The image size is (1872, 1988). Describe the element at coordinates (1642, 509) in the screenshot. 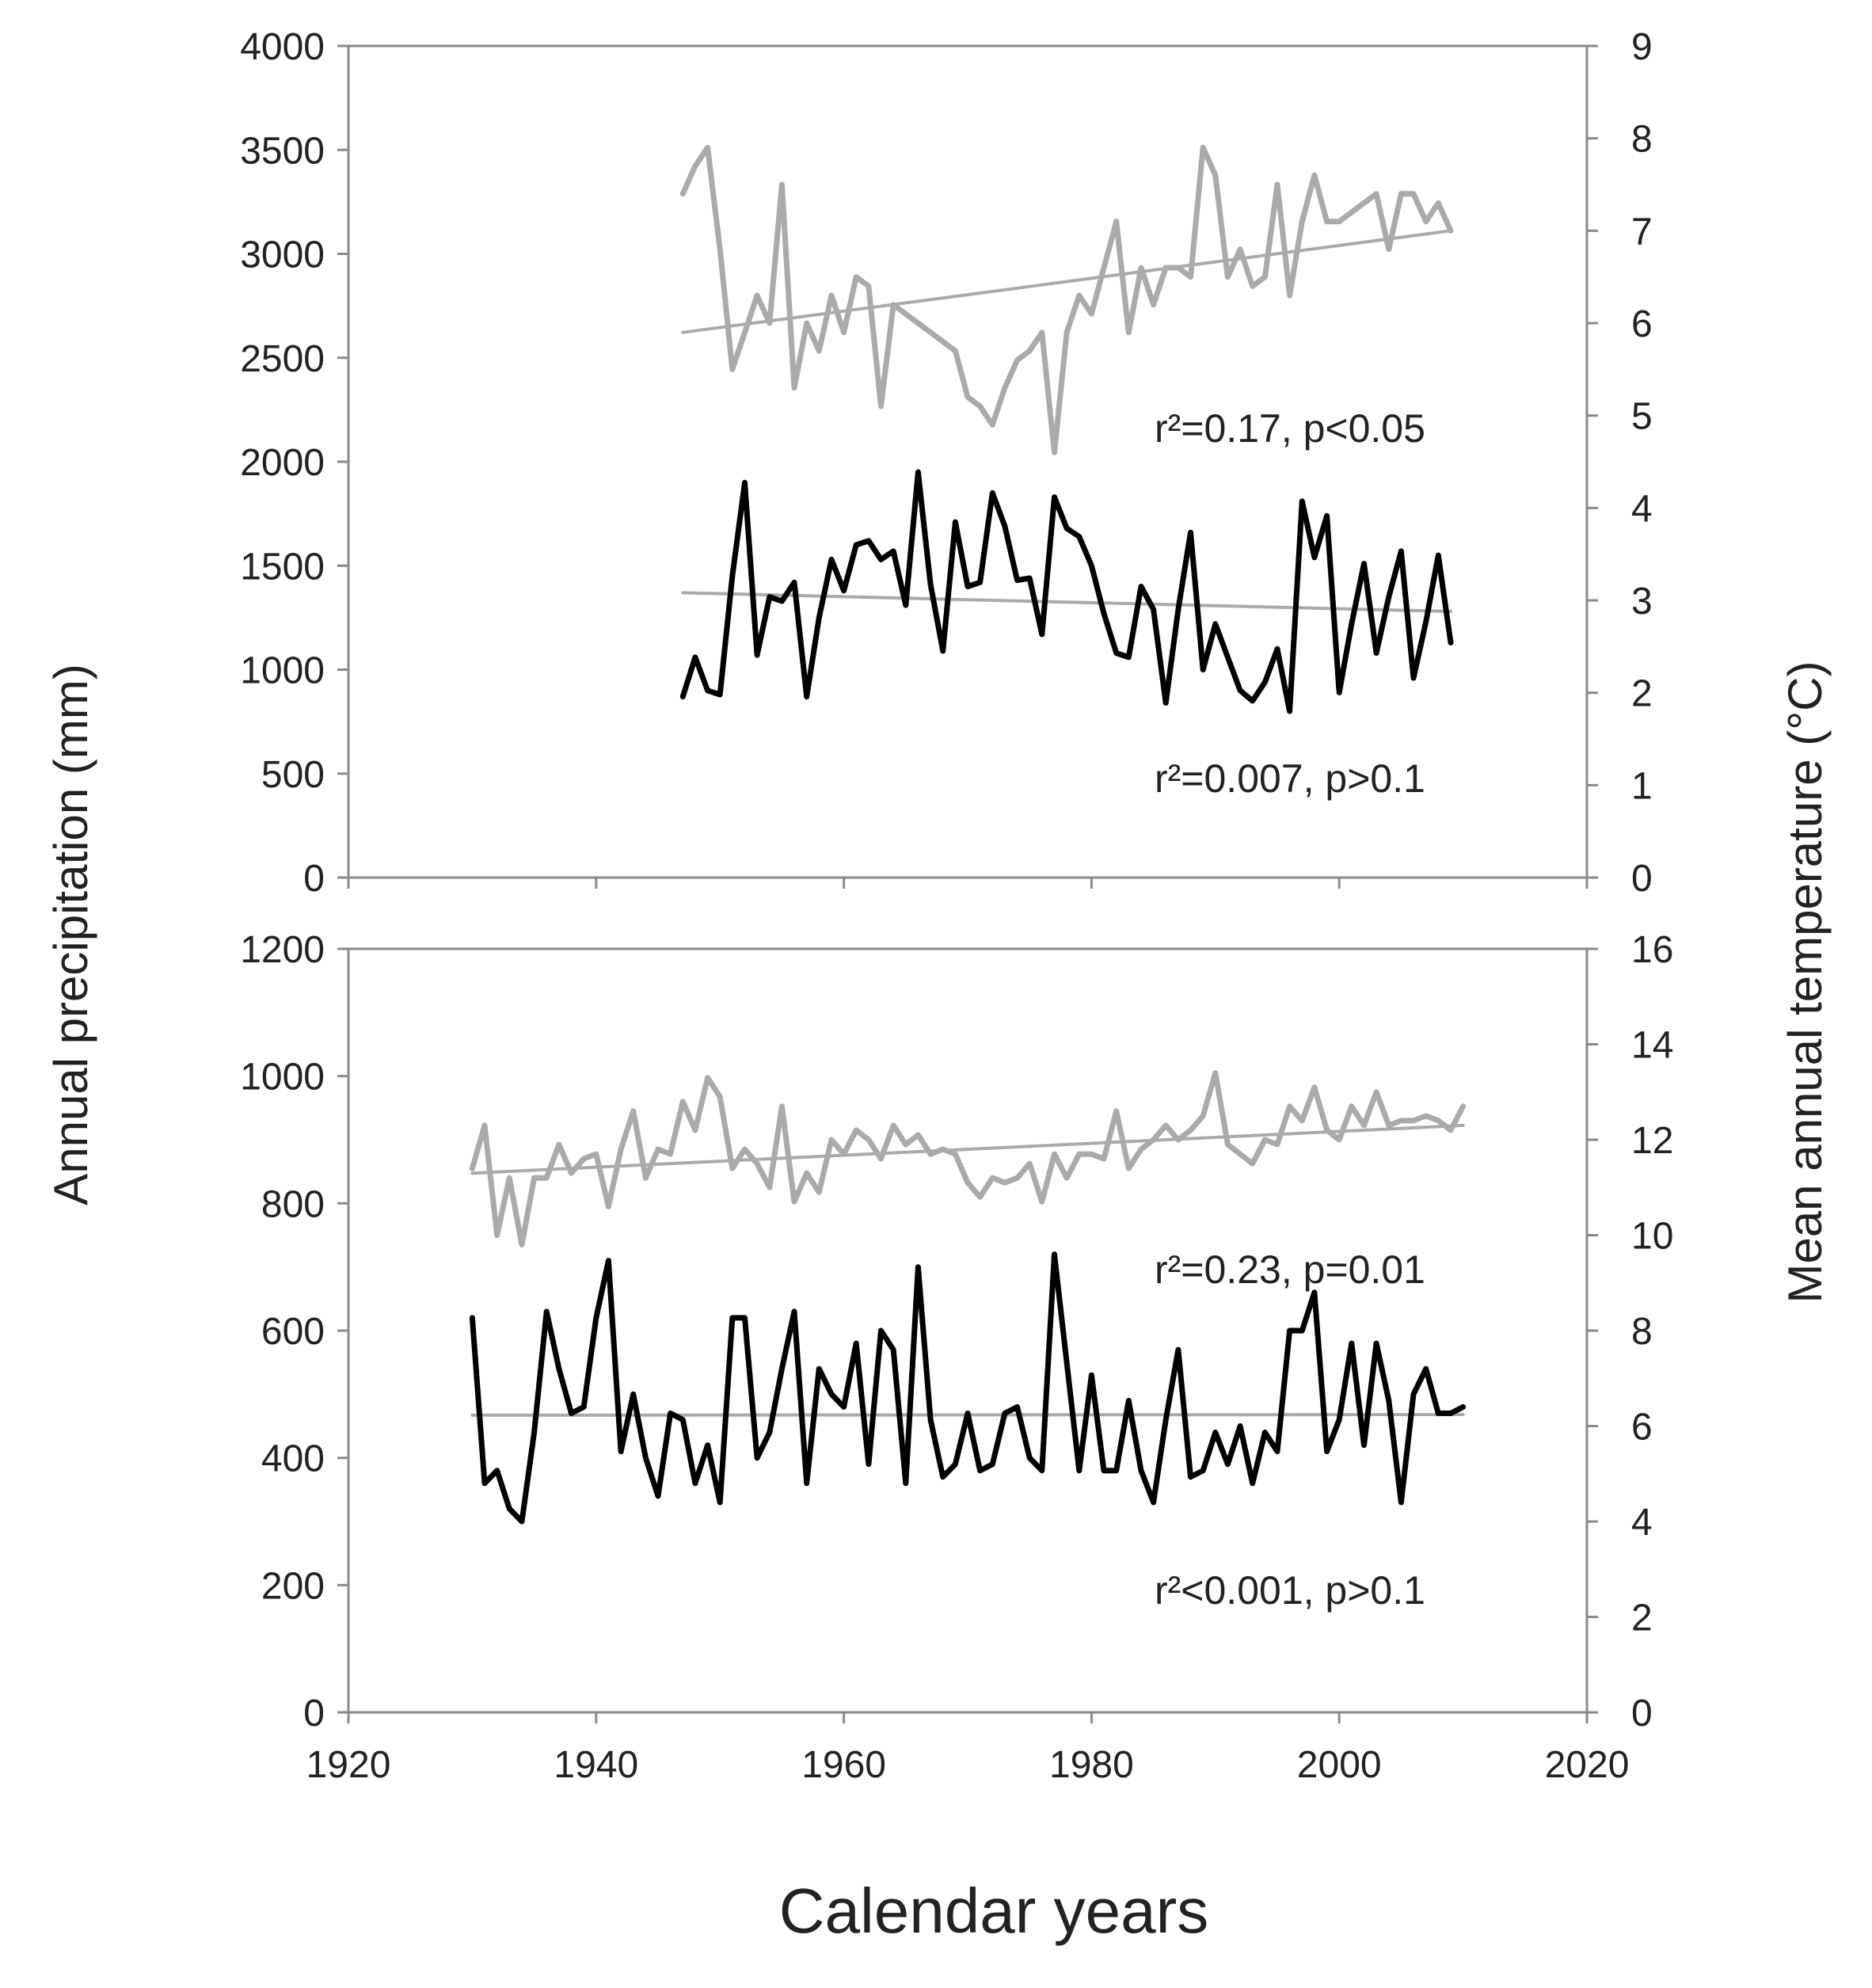

I see `top-right-tick-label: 4` at that location.